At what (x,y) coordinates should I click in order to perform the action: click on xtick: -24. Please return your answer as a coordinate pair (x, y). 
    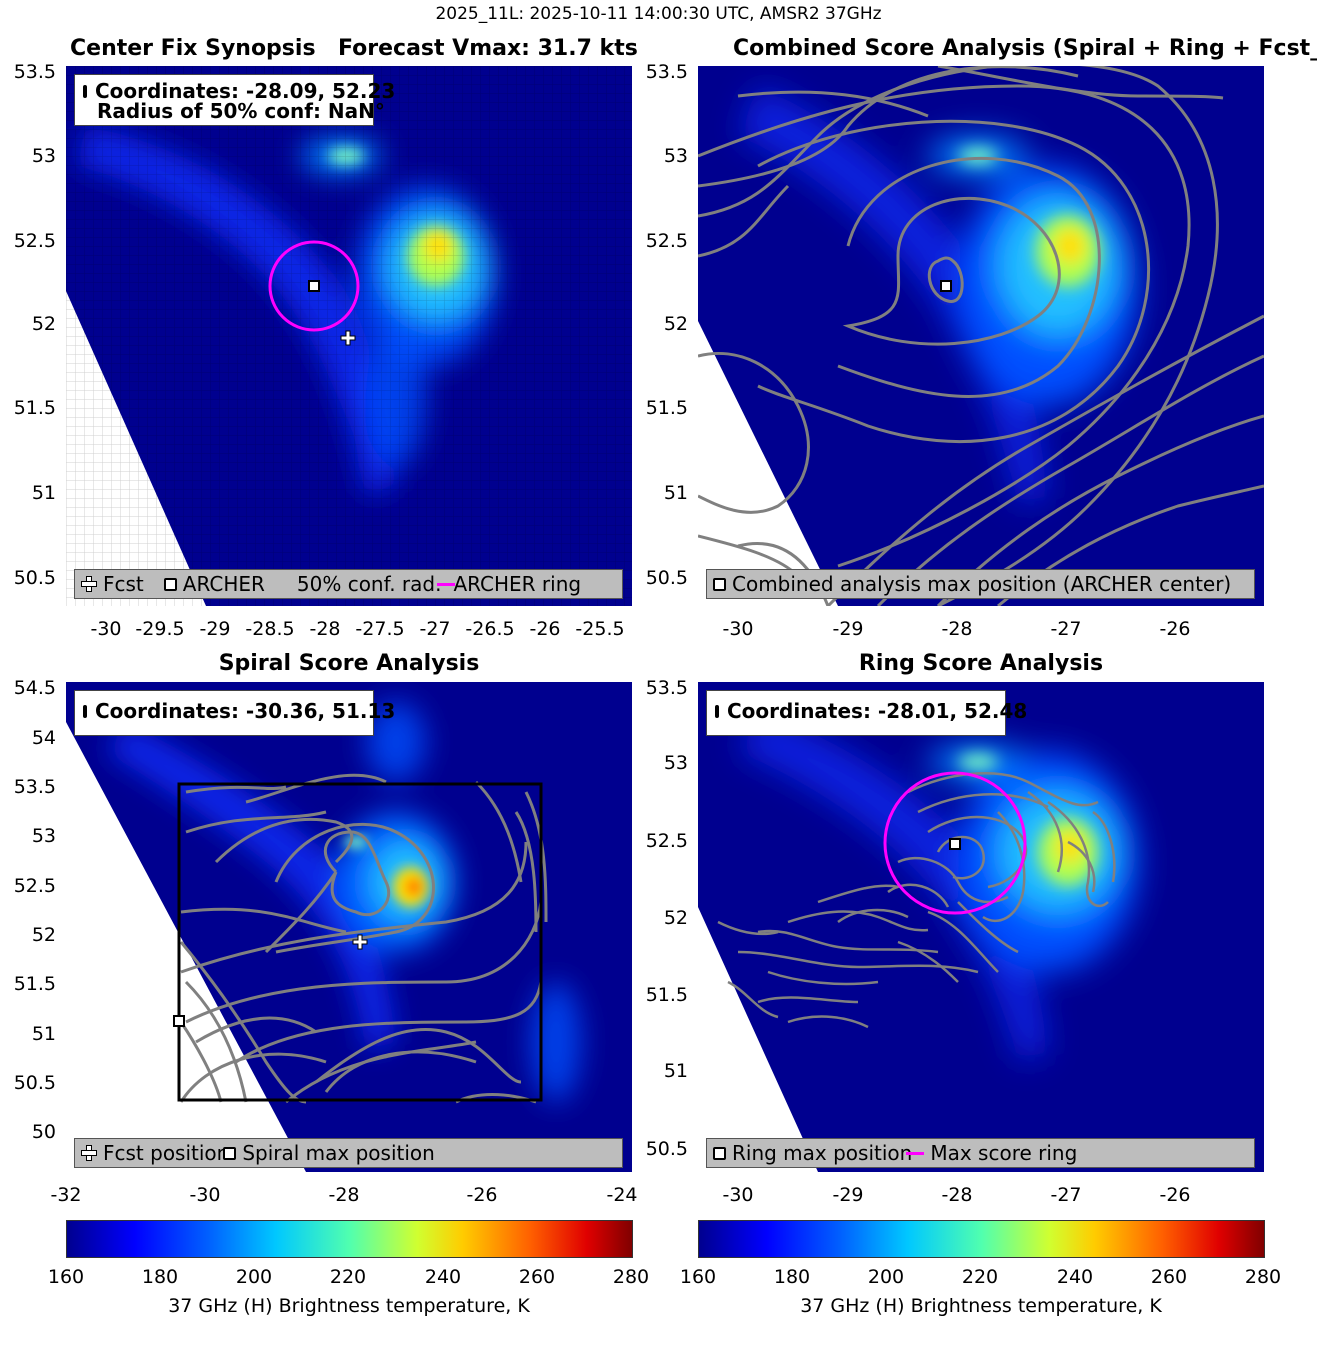
    Looking at the image, I should click on (622, 1195).